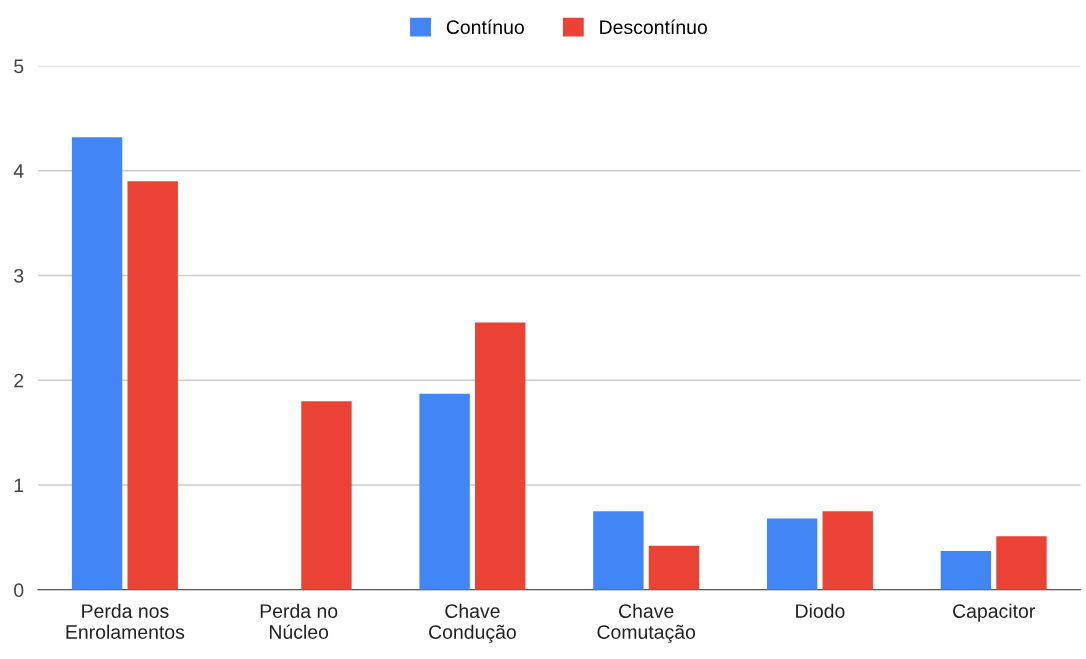  Describe the element at coordinates (994, 612) in the screenshot. I see `x-tick-label: Capacitor` at that location.